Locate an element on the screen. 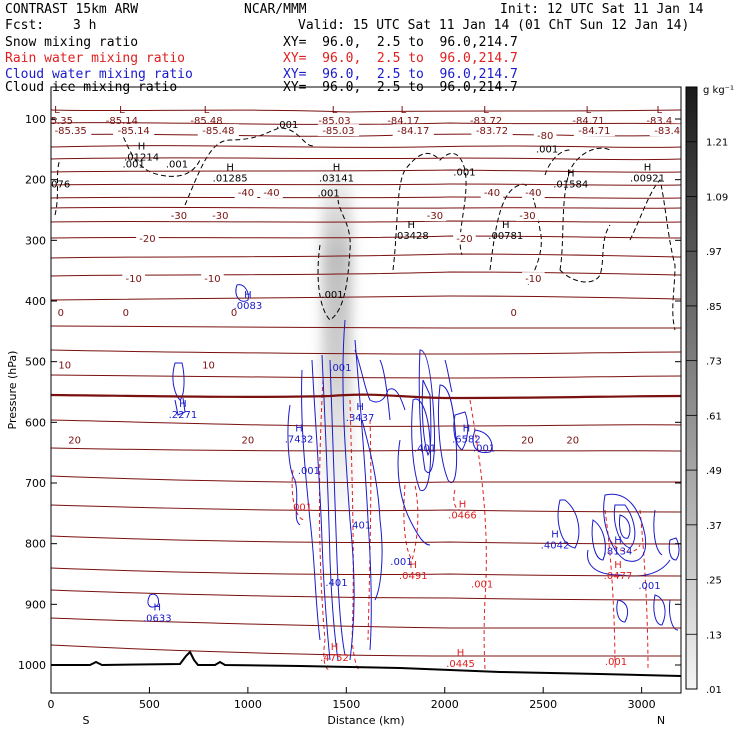 The width and height of the screenshot is (740, 740). extremum-value: -85.48 is located at coordinates (206, 121).